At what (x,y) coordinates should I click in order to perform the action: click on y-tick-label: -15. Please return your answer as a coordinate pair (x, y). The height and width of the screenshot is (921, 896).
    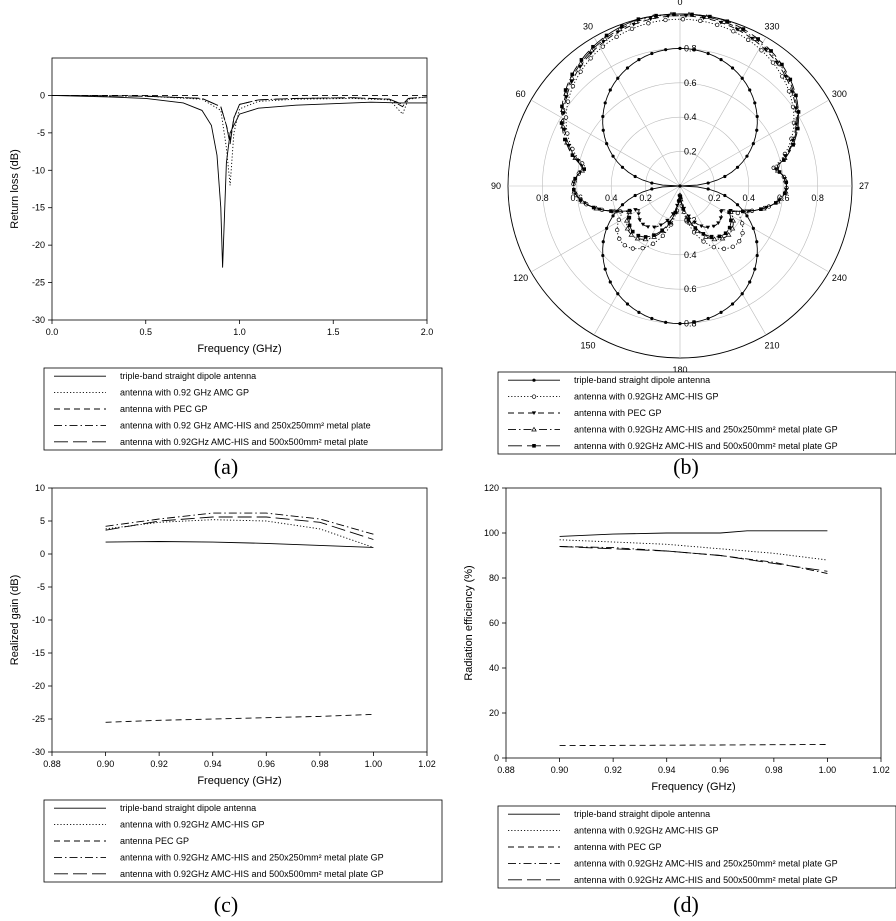
    Looking at the image, I should click on (38, 653).